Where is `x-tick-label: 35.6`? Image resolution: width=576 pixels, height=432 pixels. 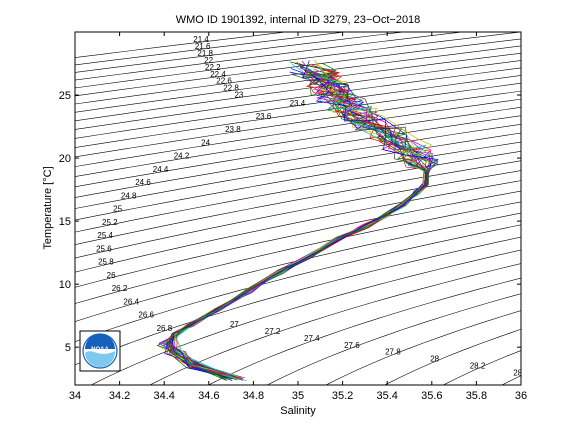 x-tick-label: 35.6 is located at coordinates (431, 396).